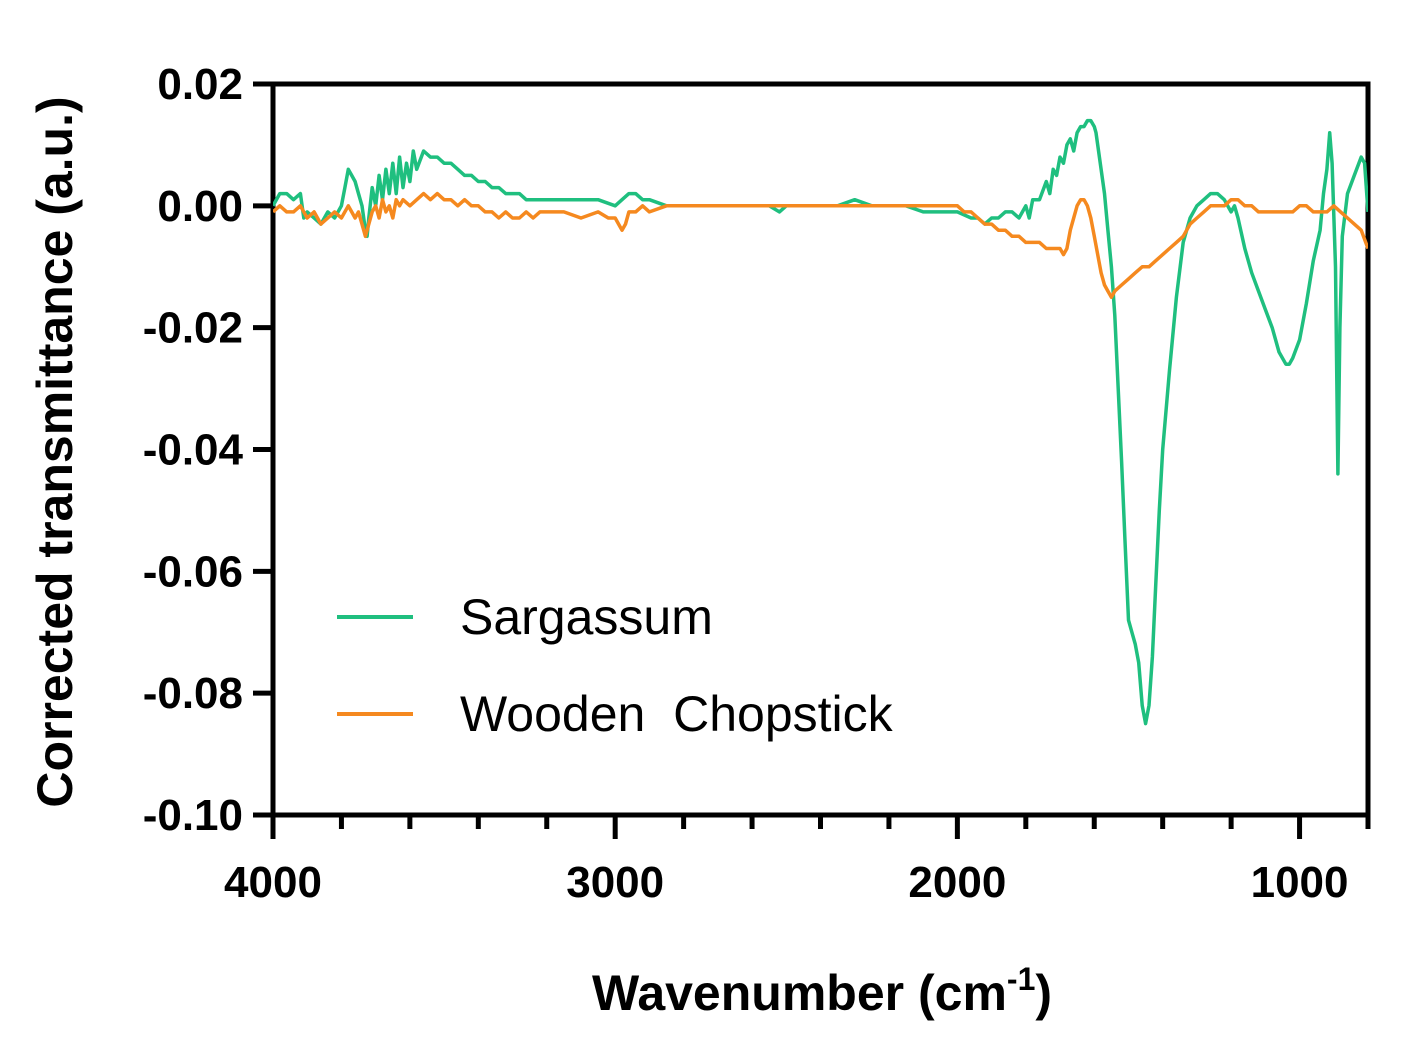  What do you see at coordinates (677, 714) in the screenshot?
I see `legend-label: Wooden Chopstick` at bounding box center [677, 714].